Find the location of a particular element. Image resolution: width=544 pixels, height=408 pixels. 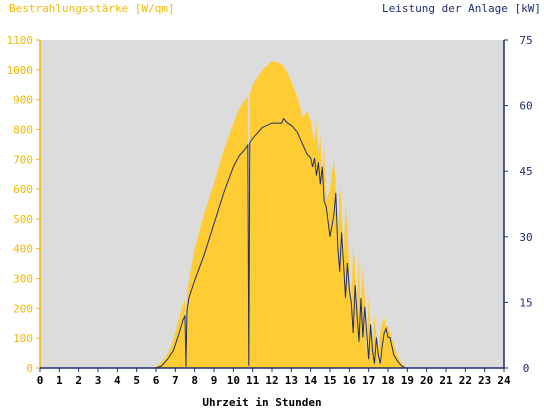

x-tick-label: 8 is located at coordinates (194, 380).